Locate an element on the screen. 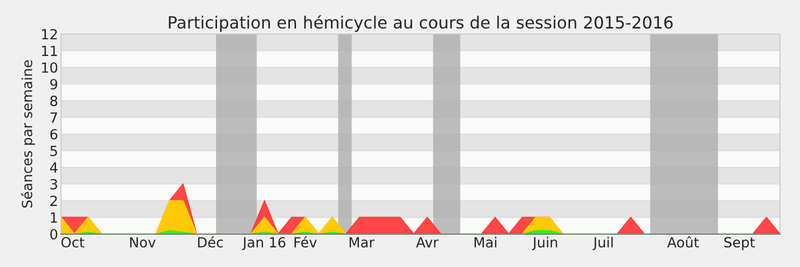 Image resolution: width=800 pixels, height=267 pixels. x-tick-label: Nov is located at coordinates (143, 242).